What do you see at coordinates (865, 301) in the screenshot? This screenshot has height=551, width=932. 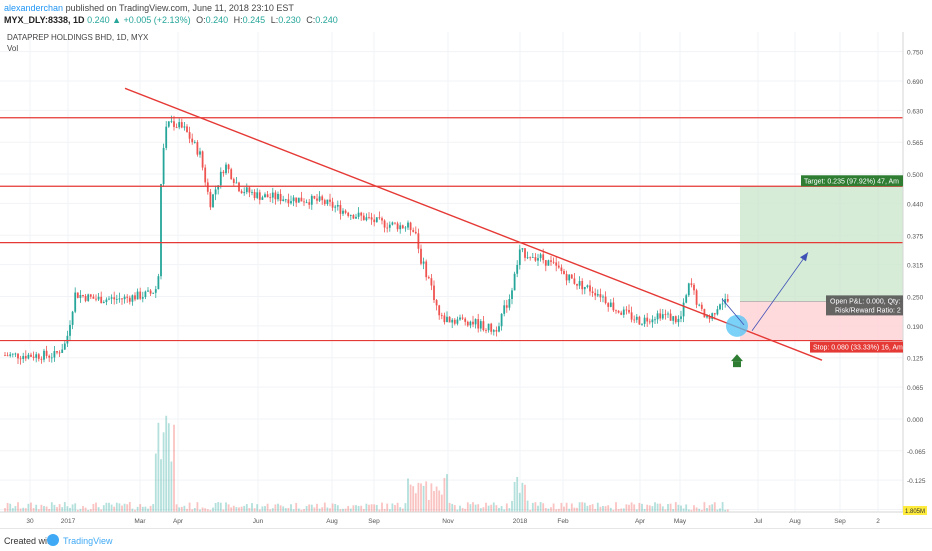 I see `open-pl-text: Open P&L: 0.000, Qty:` at bounding box center [865, 301].